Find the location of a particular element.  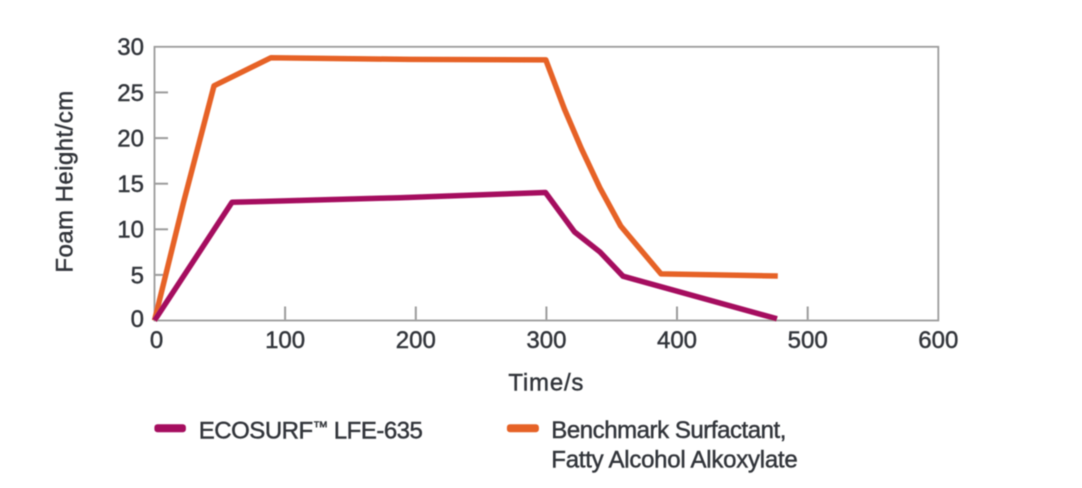

svg-text: Foam Height/cm is located at coordinates (64, 181).